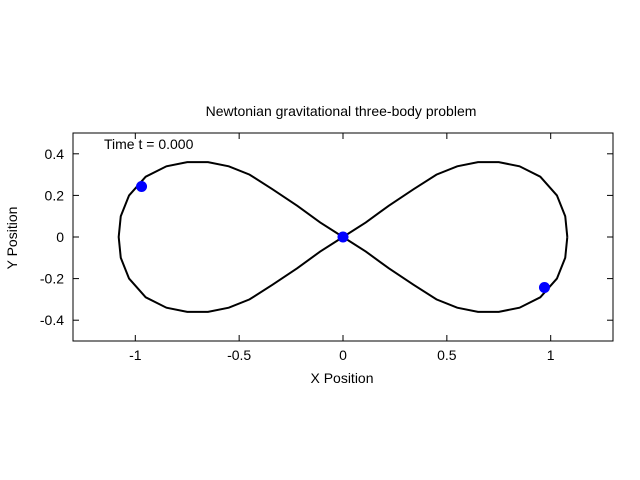  I want to click on x-axis-label: X Position, so click(341, 378).